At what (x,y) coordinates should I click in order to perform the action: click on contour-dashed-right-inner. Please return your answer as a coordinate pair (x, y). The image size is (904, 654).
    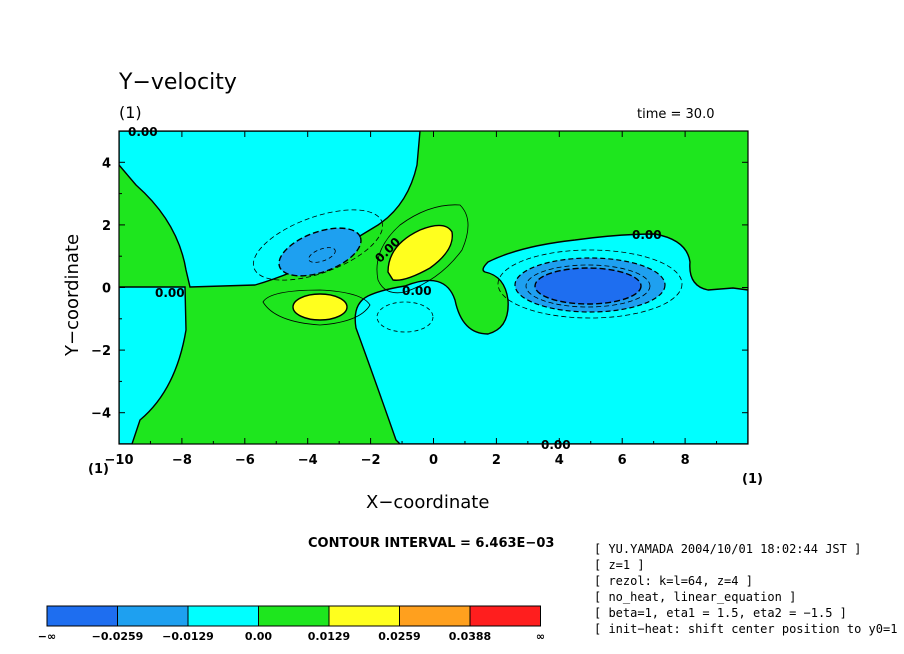
    Looking at the image, I should click on (588, 286).